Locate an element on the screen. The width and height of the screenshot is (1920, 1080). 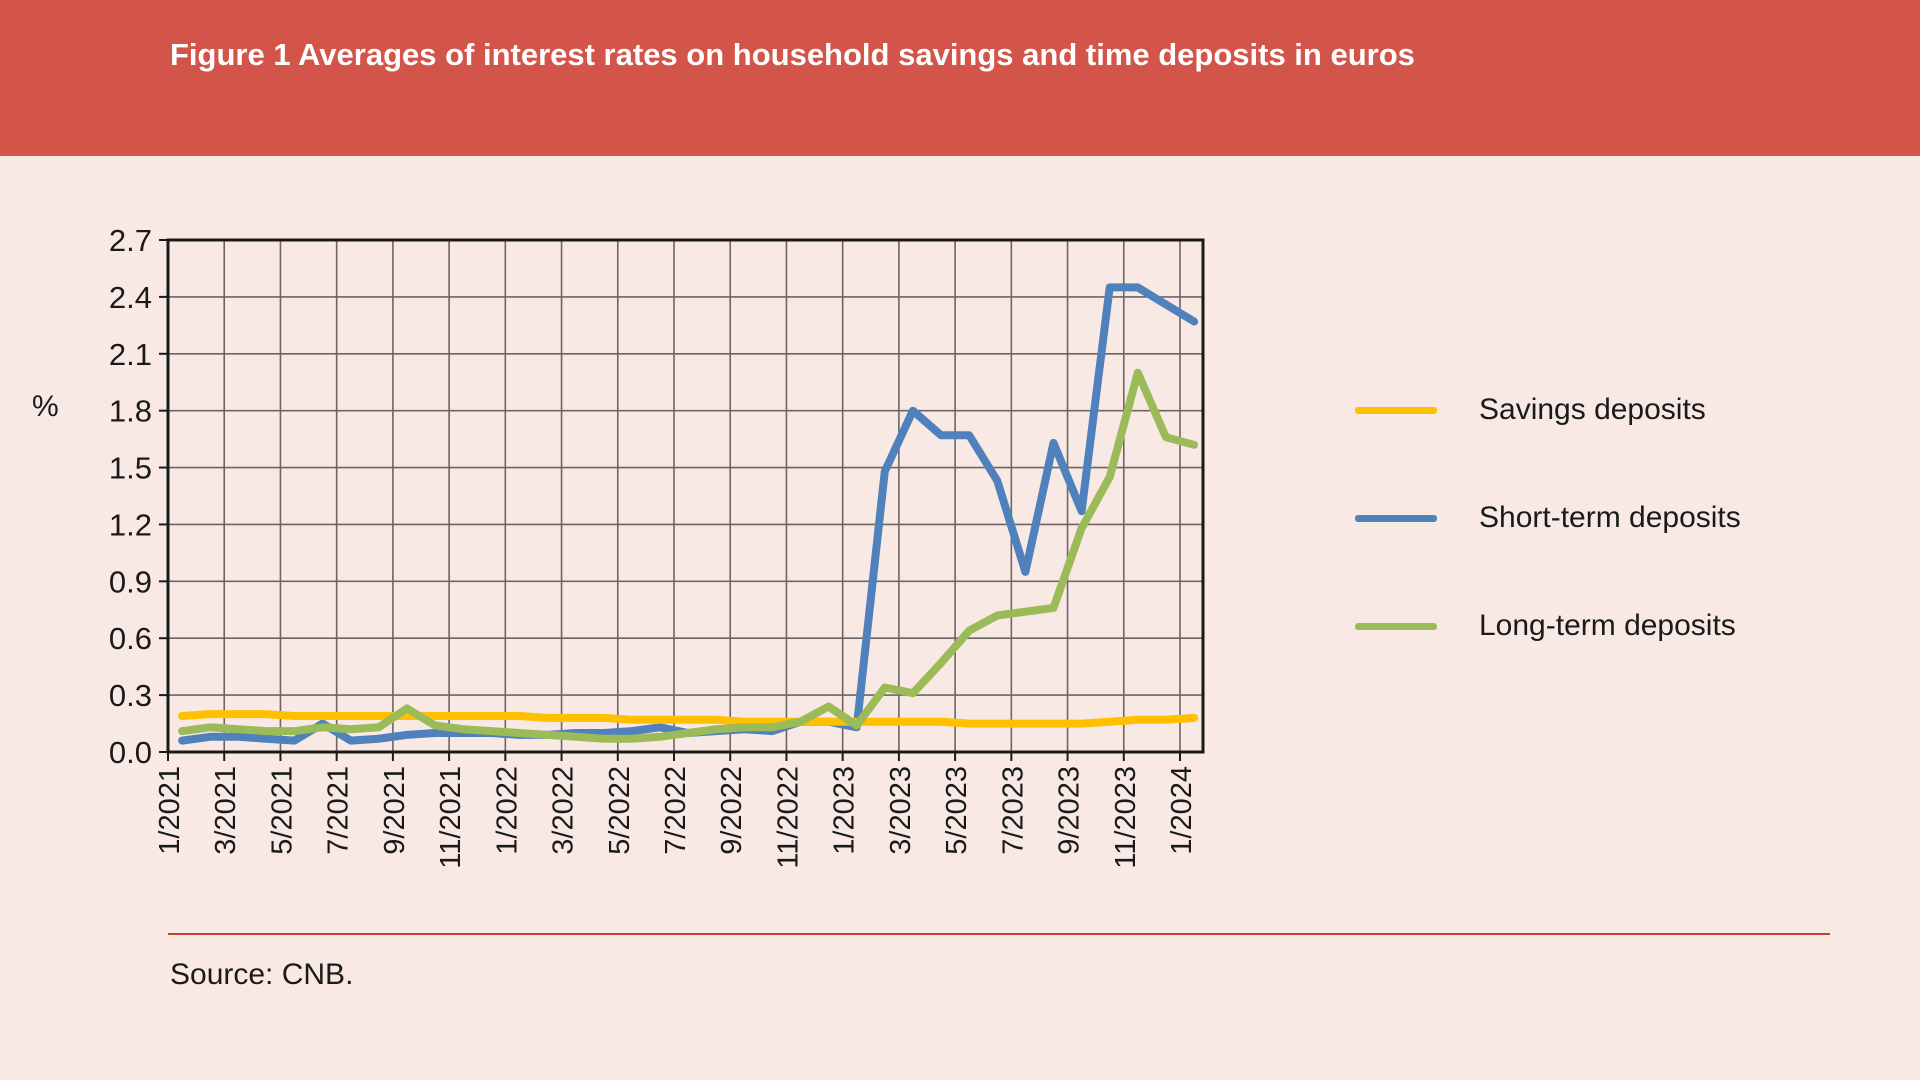
y-tick-label: 0.9 is located at coordinates (130, 581).